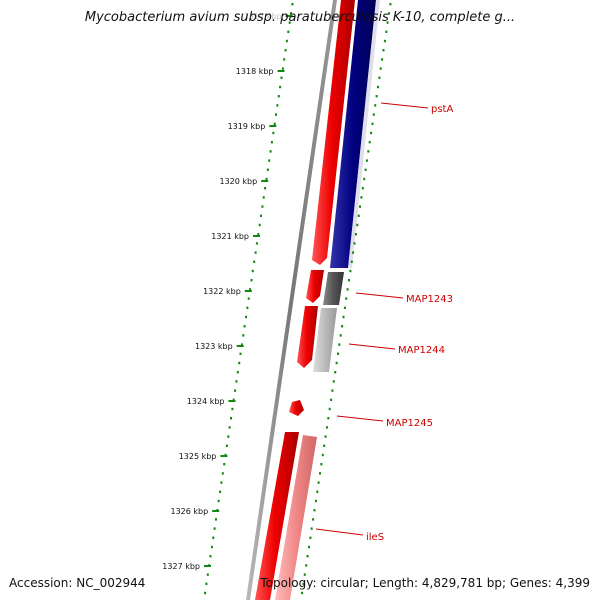  I want to click on gene-ileS-rev, so click(296, 517).